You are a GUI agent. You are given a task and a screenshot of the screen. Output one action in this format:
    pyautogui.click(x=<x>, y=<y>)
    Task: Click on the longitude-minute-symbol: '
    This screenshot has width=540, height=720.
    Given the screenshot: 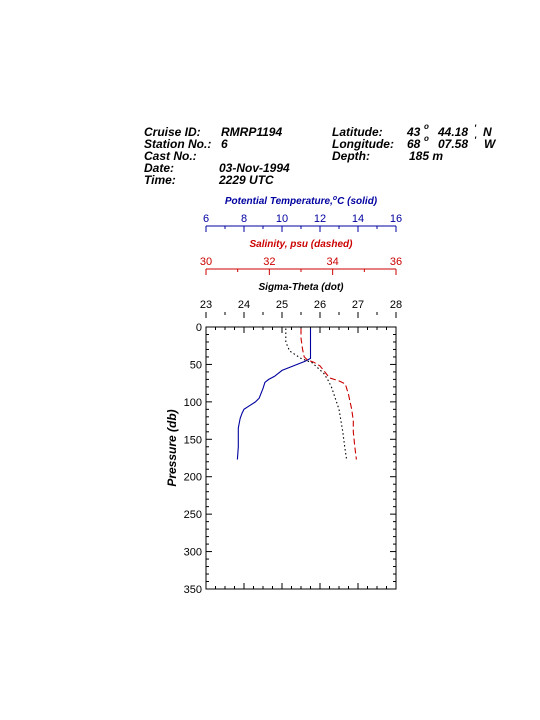 What is the action you would take?
    pyautogui.click(x=475, y=140)
    